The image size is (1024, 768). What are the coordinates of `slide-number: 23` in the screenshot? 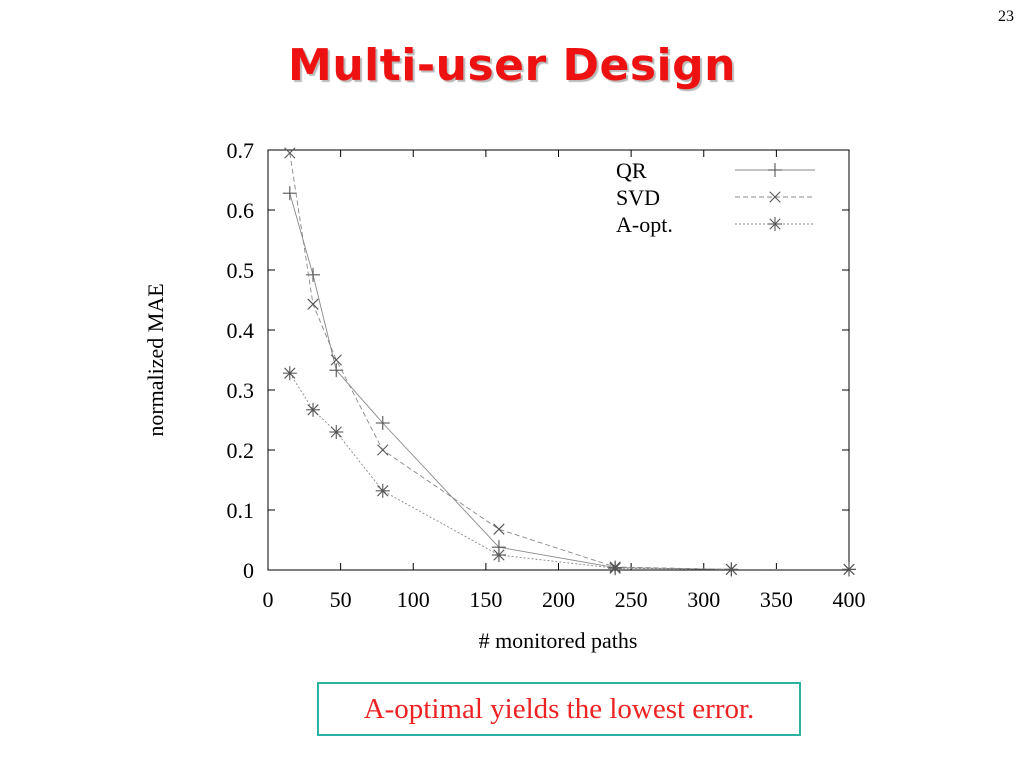 It's located at (1006, 16).